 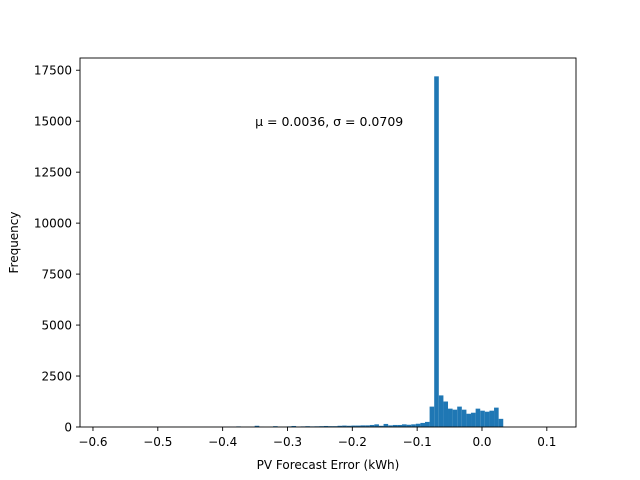 What do you see at coordinates (53, 71) in the screenshot?
I see `y-tick-label: 17500` at bounding box center [53, 71].